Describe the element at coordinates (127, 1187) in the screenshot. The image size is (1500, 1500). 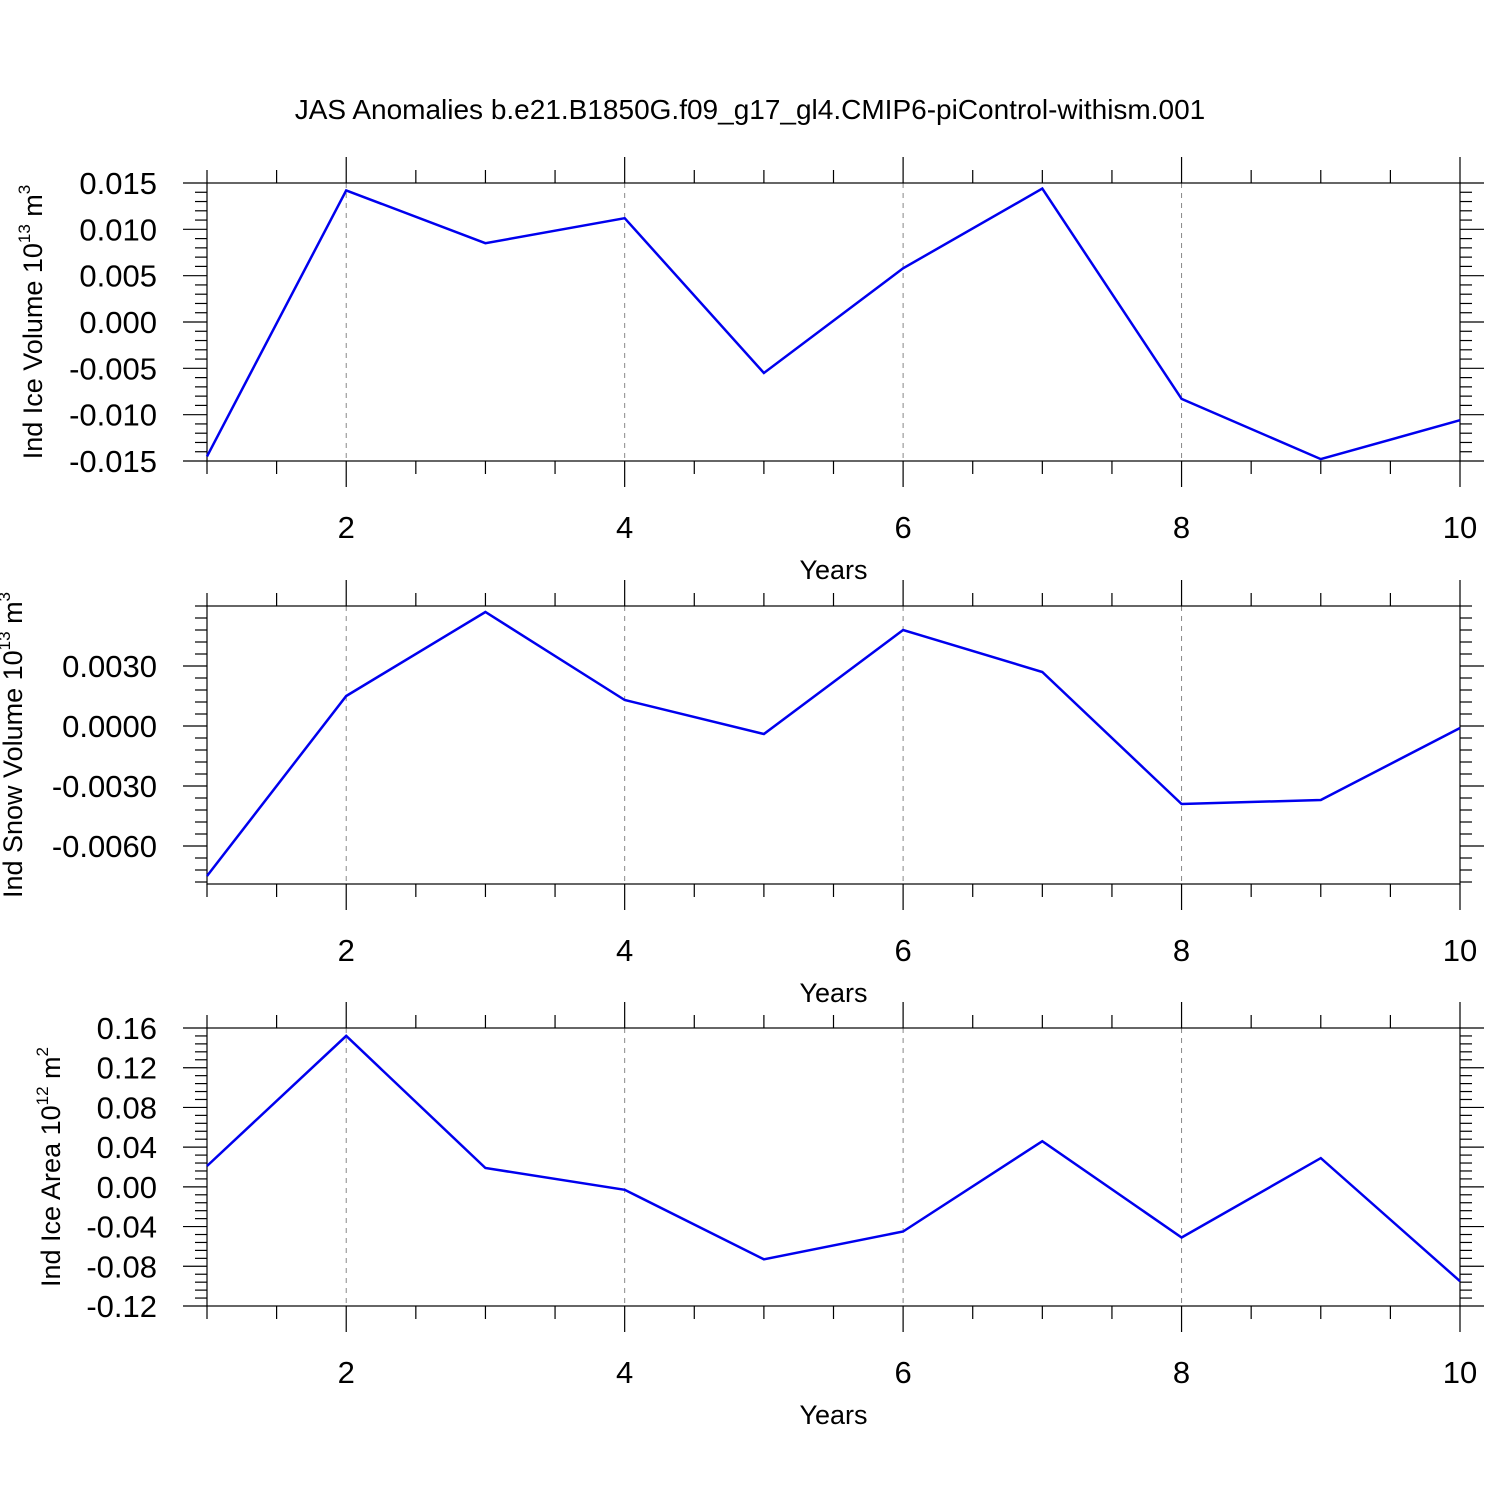
I see `y-tick-label: 0.00` at that location.